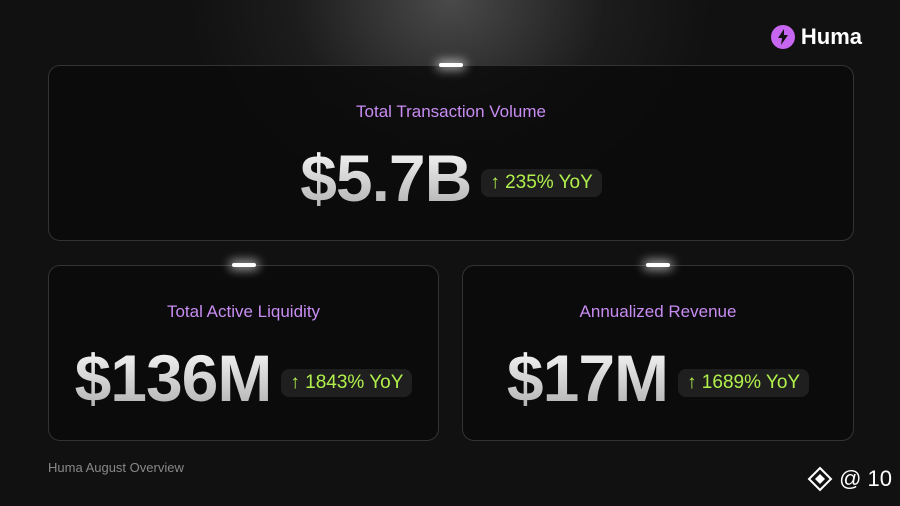  What do you see at coordinates (820, 479) in the screenshot?
I see `watermark-icon` at bounding box center [820, 479].